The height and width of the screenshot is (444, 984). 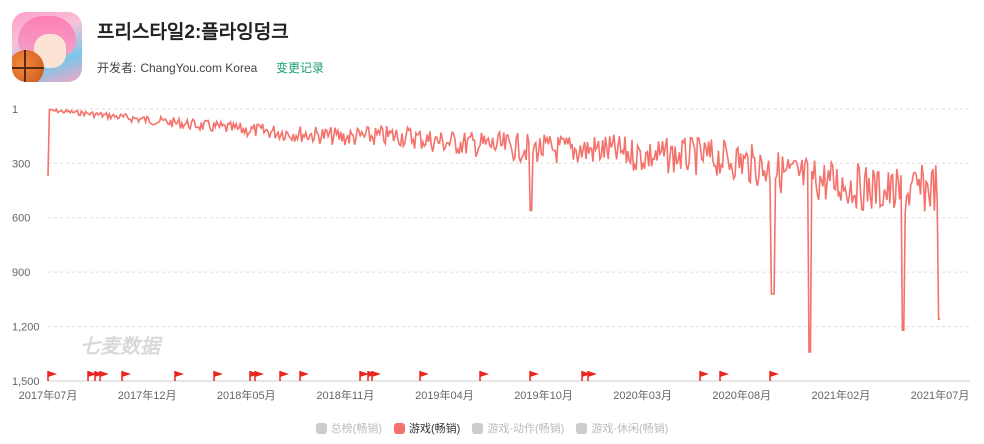 I want to click on flag-markers, so click(x=413, y=376).